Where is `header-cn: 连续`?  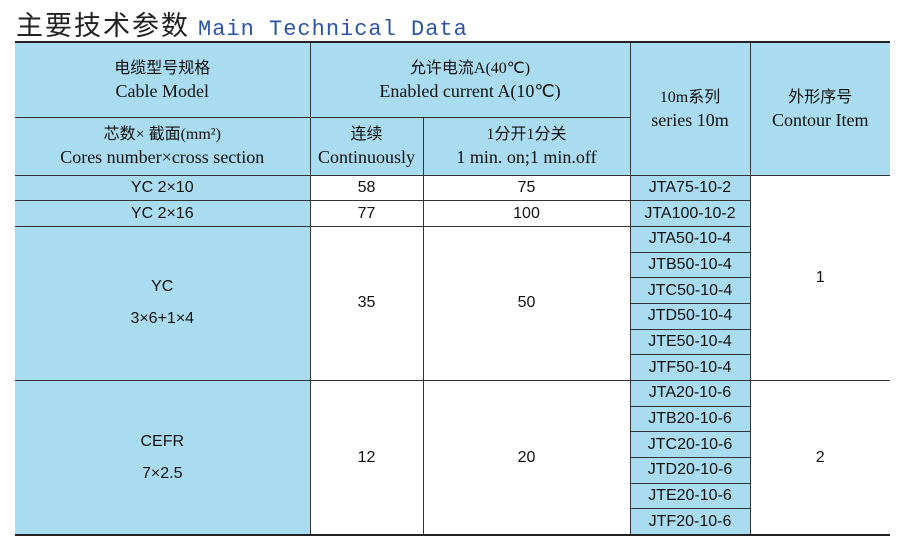
header-cn: 连续 is located at coordinates (366, 134).